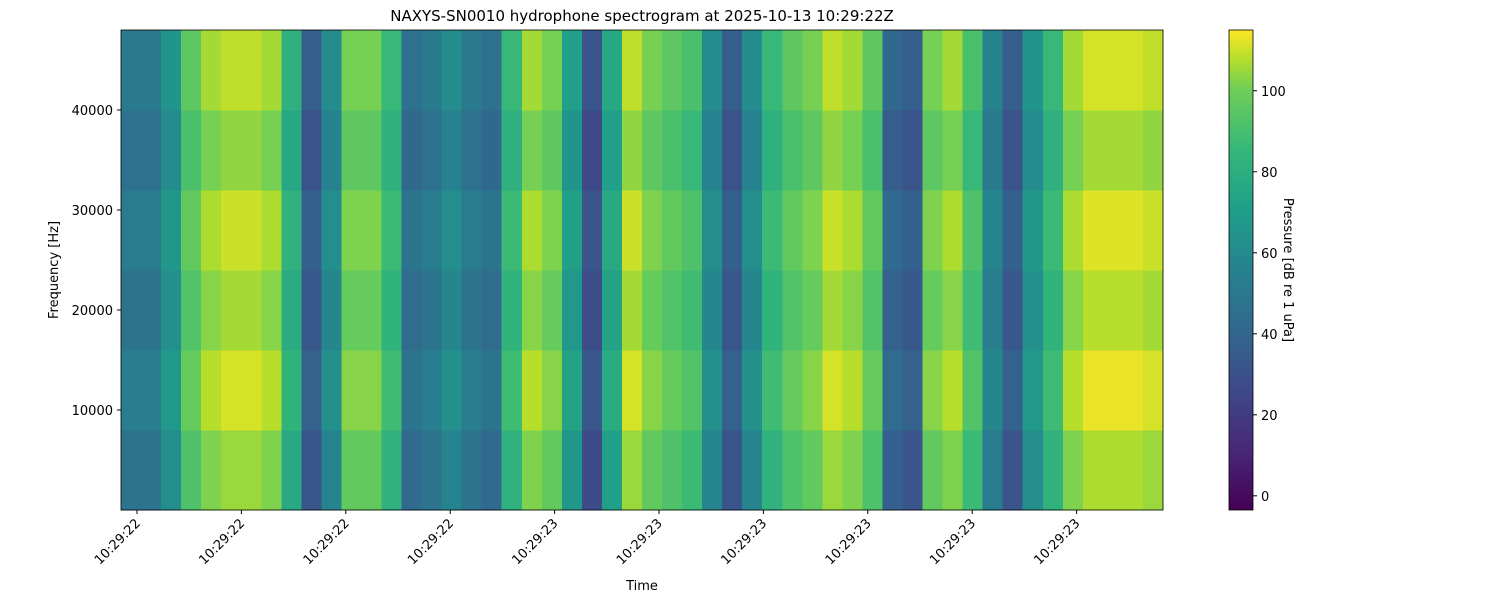 The height and width of the screenshot is (600, 1500). I want to click on x-tick-label: 10:29:22, so click(327, 542).